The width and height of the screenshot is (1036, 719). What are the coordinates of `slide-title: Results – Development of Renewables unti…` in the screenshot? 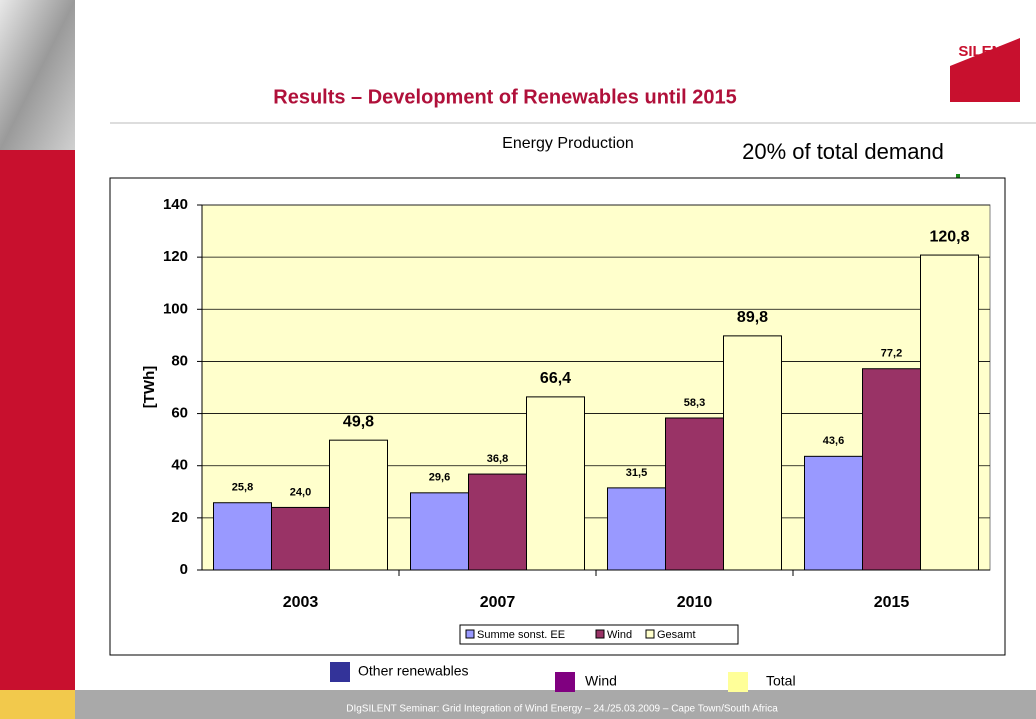 It's located at (504, 97).